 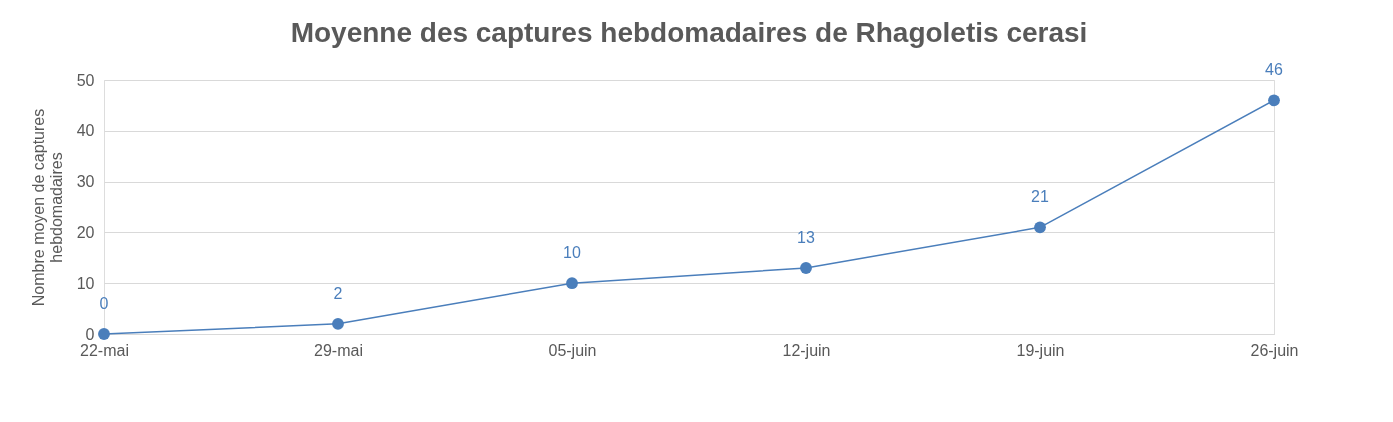 I want to click on x-tick-label: 05-juin, so click(x=572, y=350).